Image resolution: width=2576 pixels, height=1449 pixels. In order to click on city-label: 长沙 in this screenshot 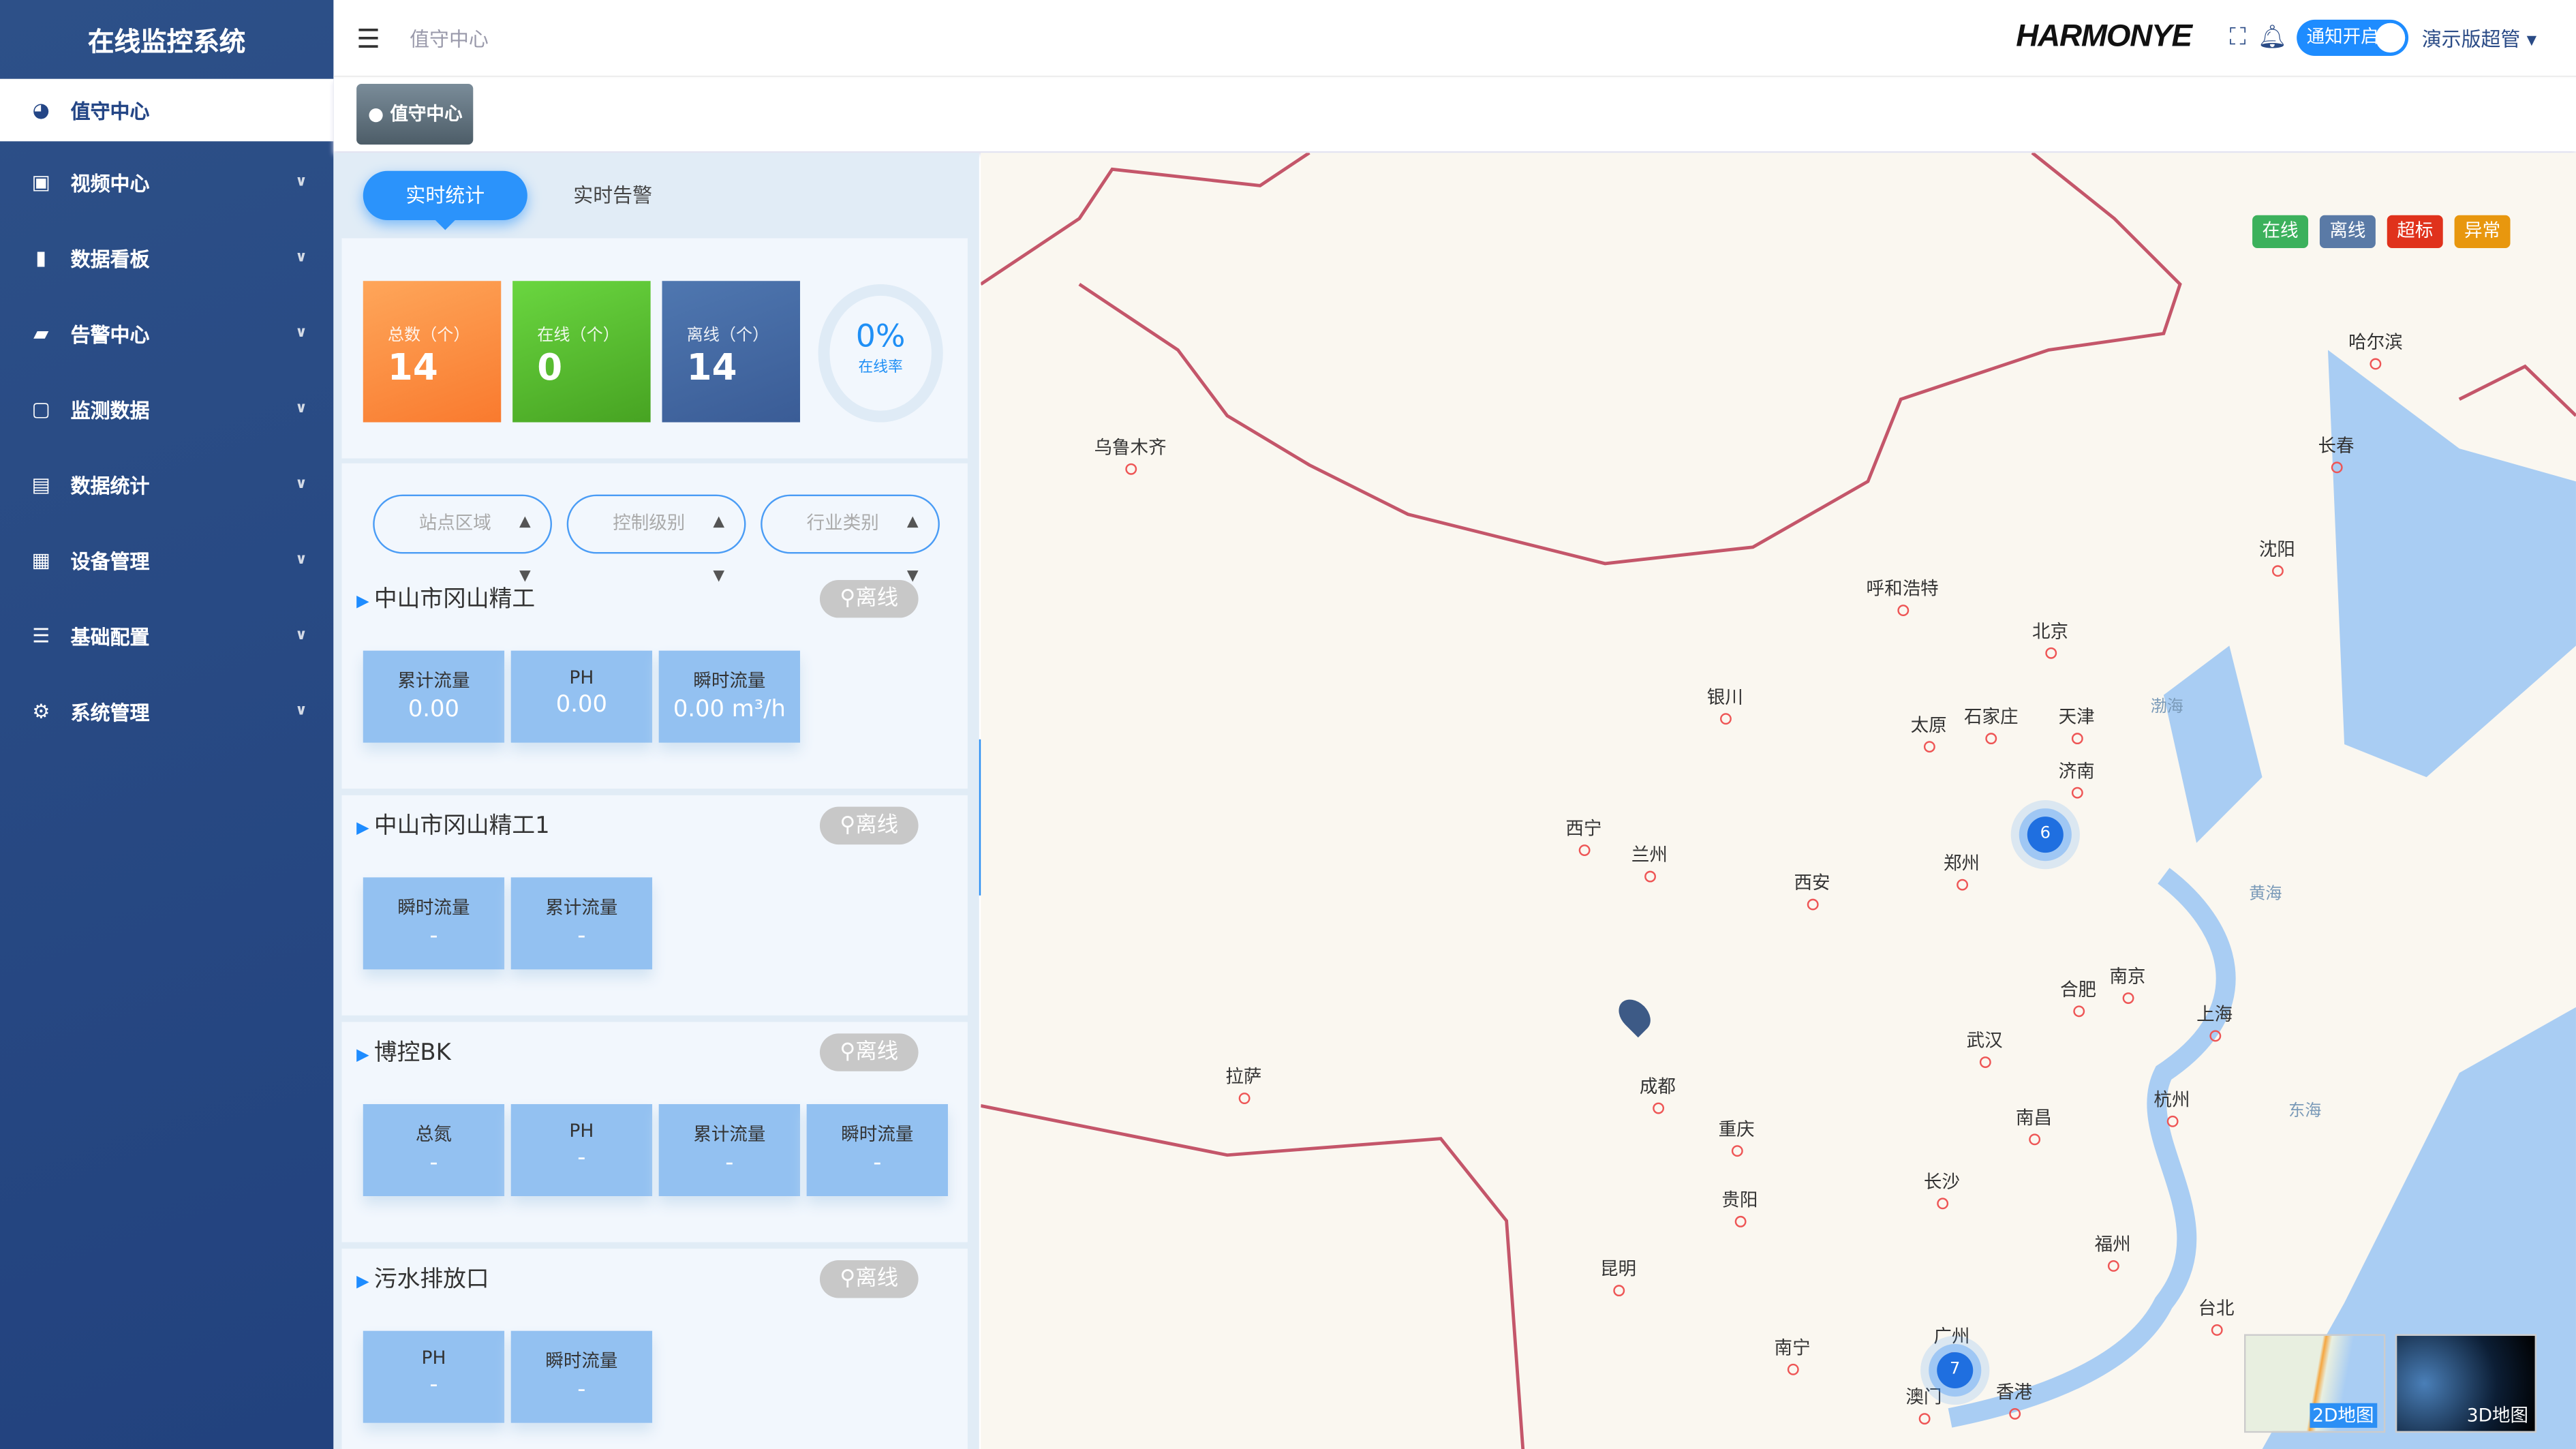, I will do `click(1942, 1188)`.